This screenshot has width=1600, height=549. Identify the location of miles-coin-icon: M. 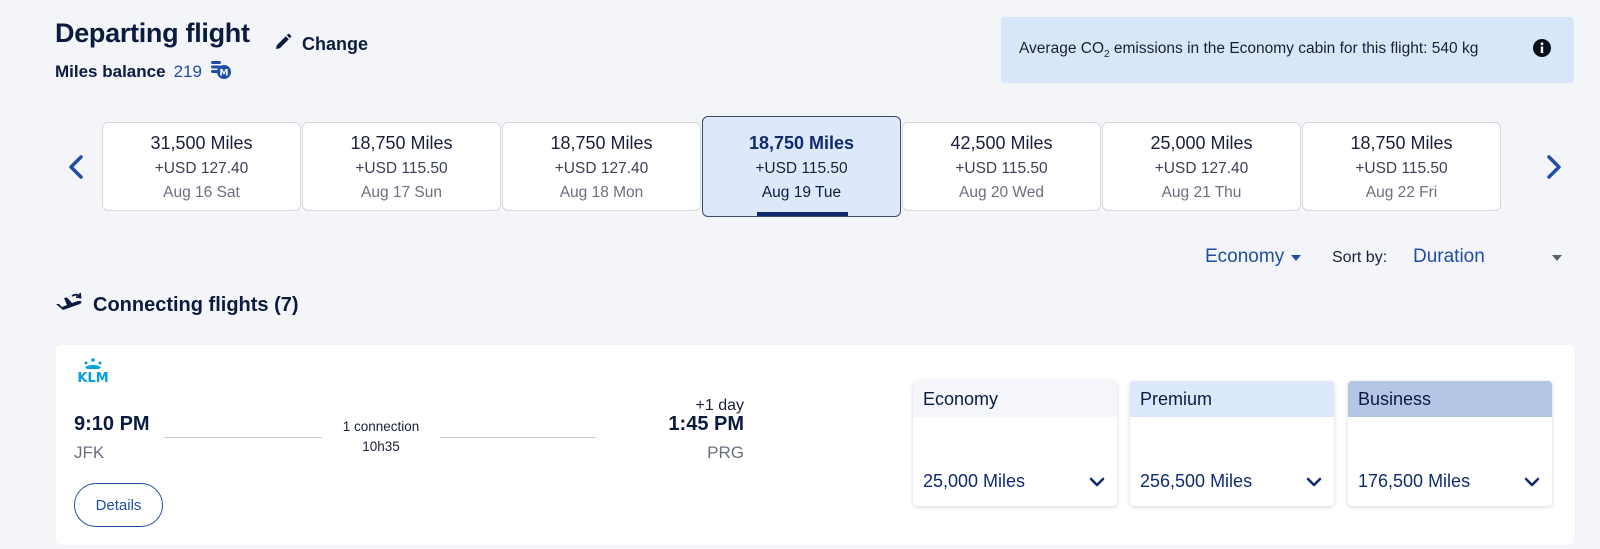
(221, 71).